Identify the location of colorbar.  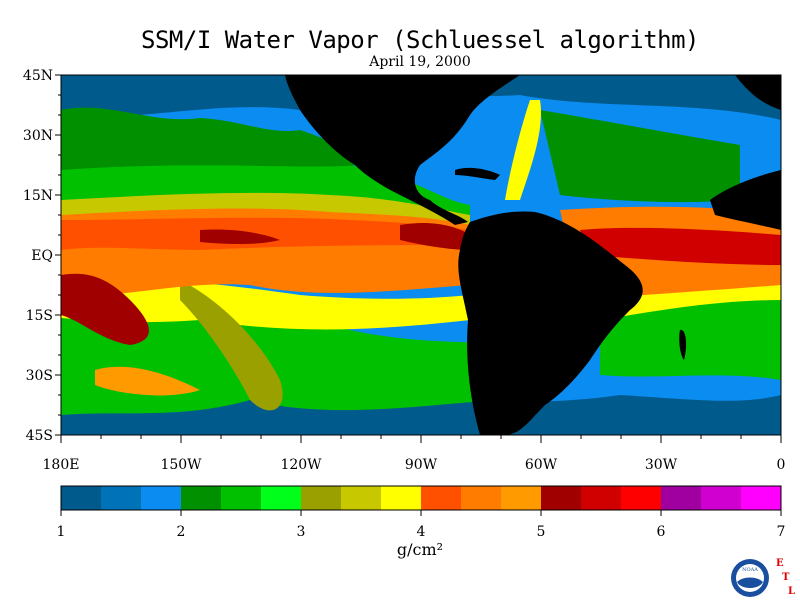
(421, 498).